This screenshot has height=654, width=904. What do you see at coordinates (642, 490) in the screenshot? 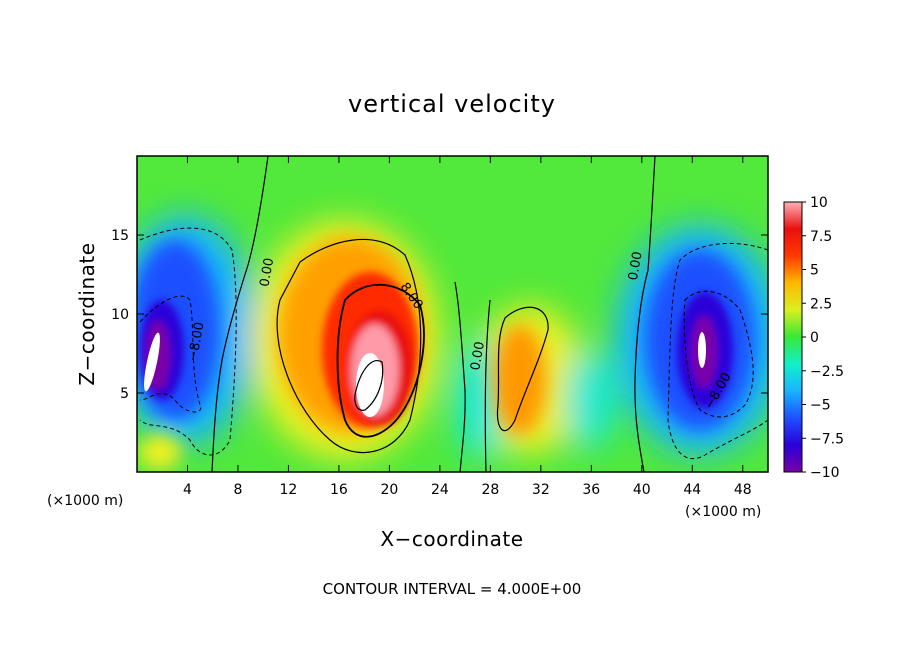
I see `x-tick-label: 40` at bounding box center [642, 490].